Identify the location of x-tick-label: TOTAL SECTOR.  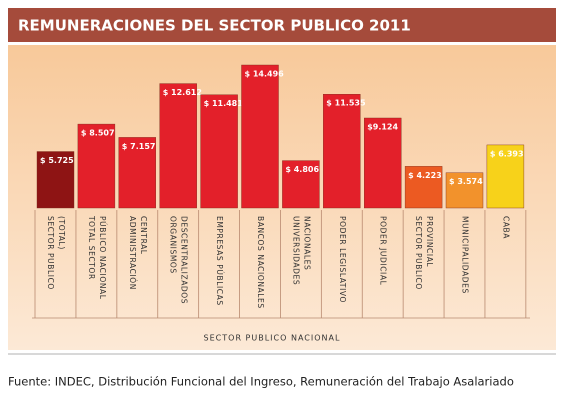
(91, 247).